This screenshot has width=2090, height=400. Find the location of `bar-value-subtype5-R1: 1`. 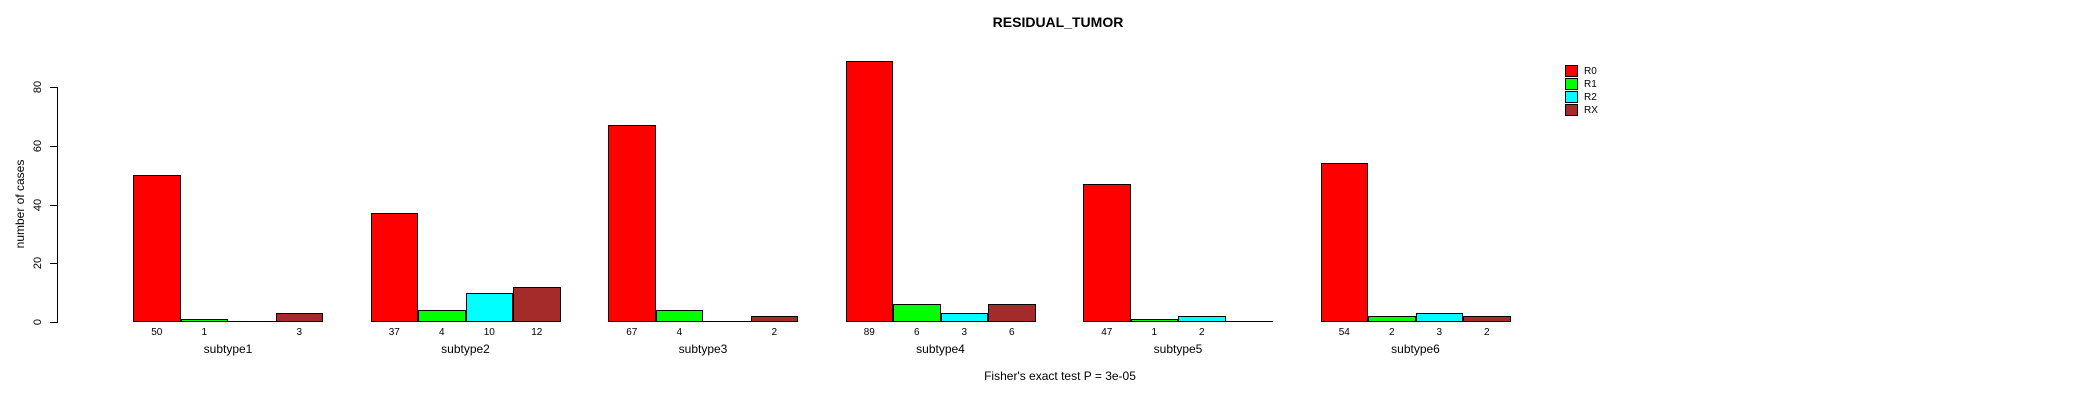

bar-value-subtype5-R1: 1 is located at coordinates (1154, 332).